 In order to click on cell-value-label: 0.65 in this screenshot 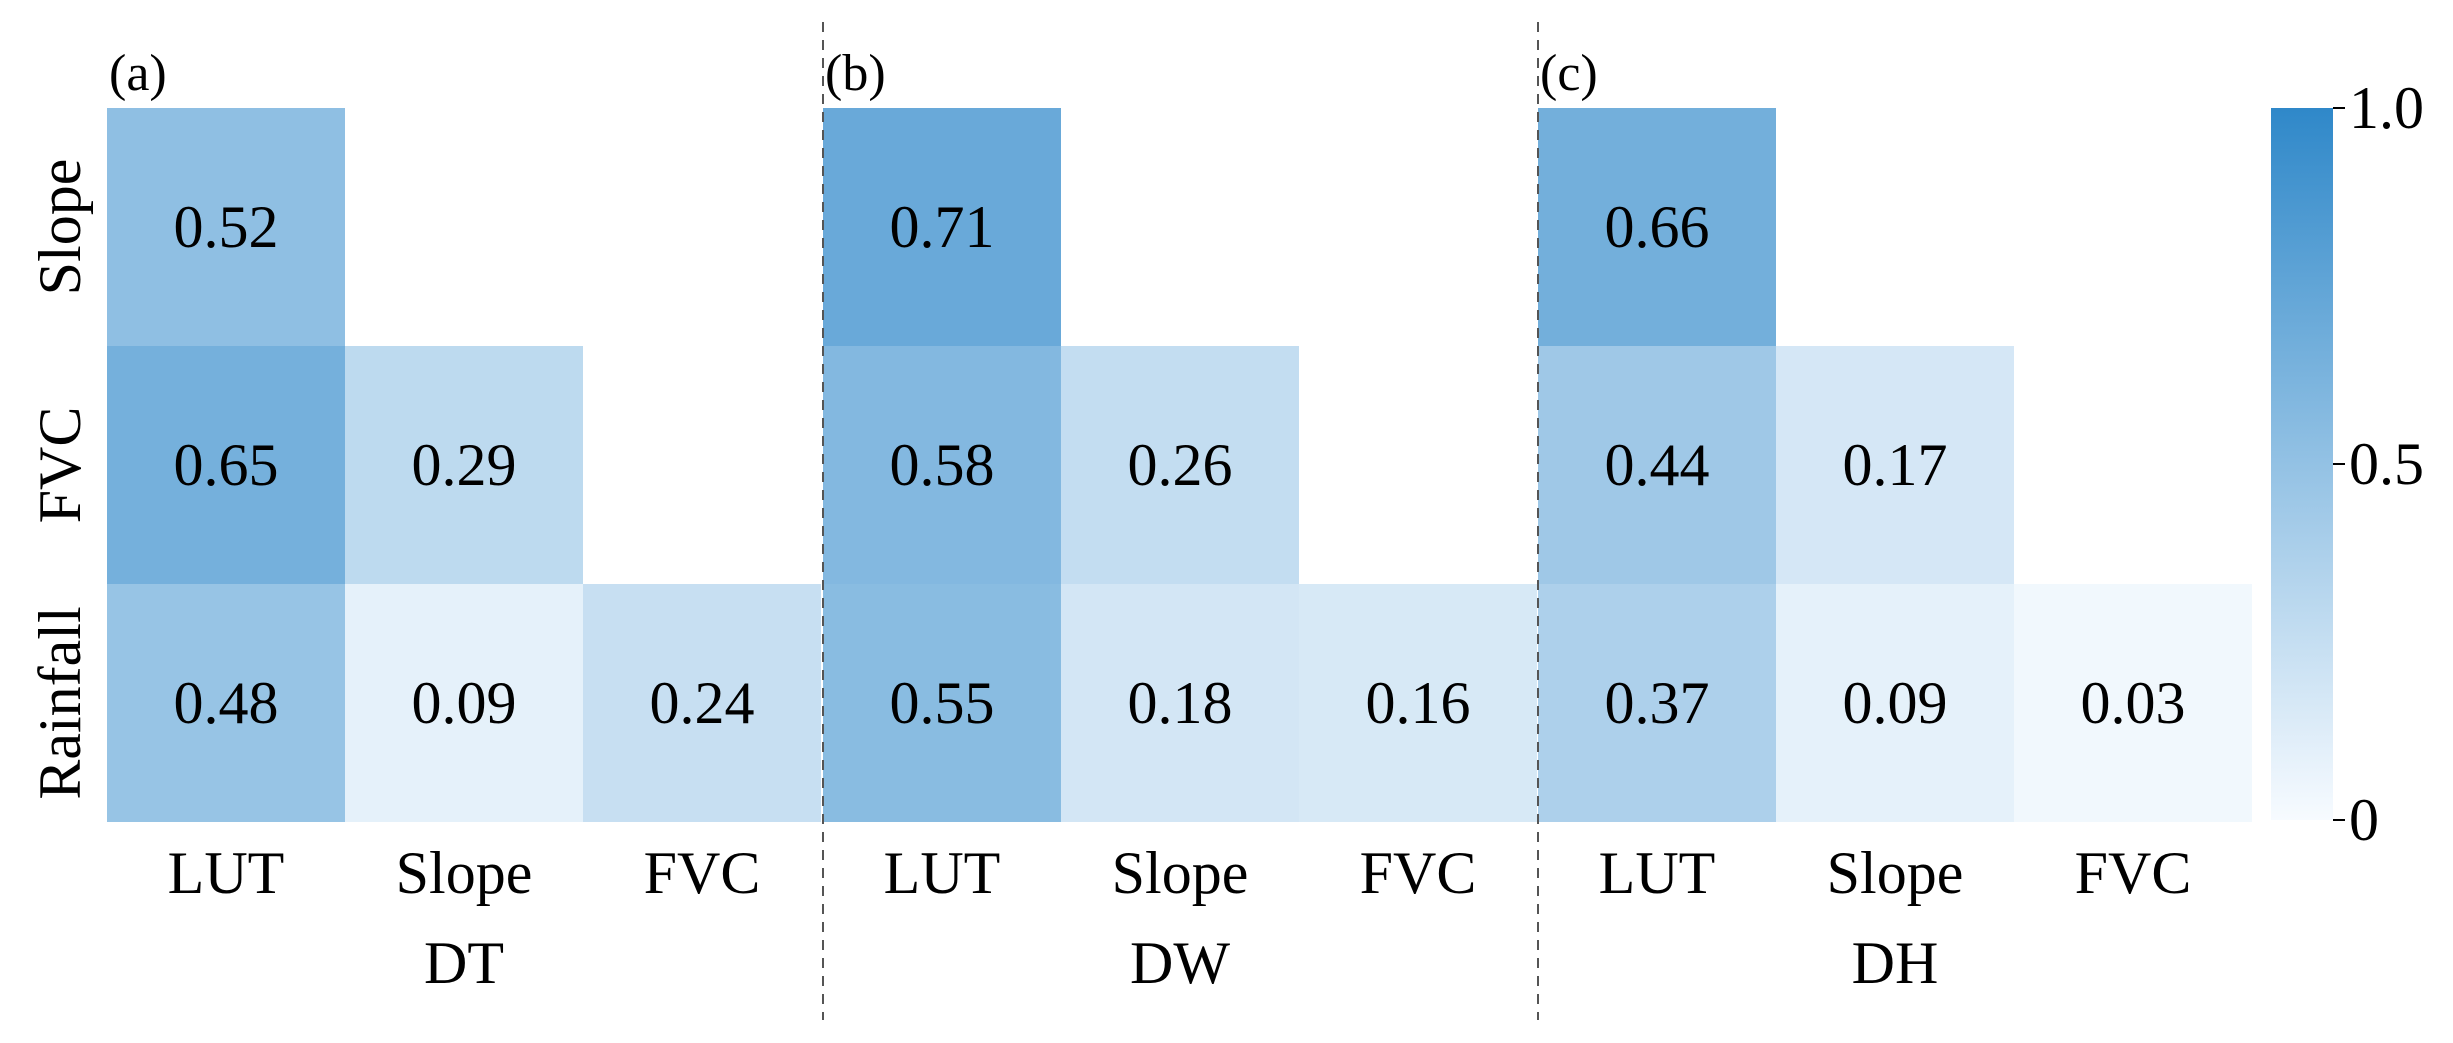, I will do `click(226, 465)`.